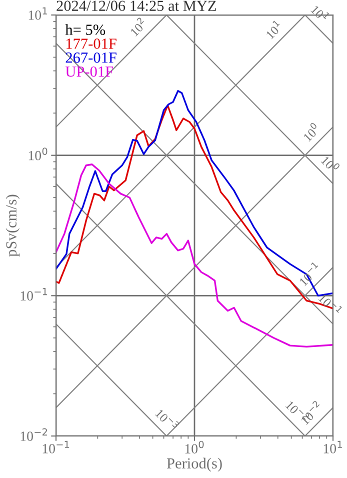 Image resolution: width=347 pixels, height=478 pixels. What do you see at coordinates (38, 154) in the screenshot?
I see `y-tick-label: 10$^{0}$` at bounding box center [38, 154].